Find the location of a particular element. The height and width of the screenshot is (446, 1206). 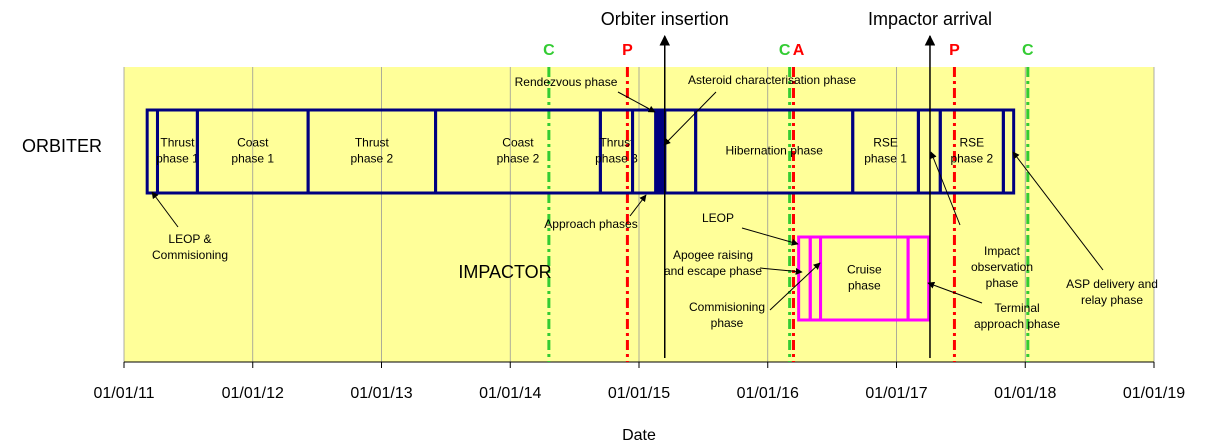

callout-label: relay phase is located at coordinates (1112, 300).